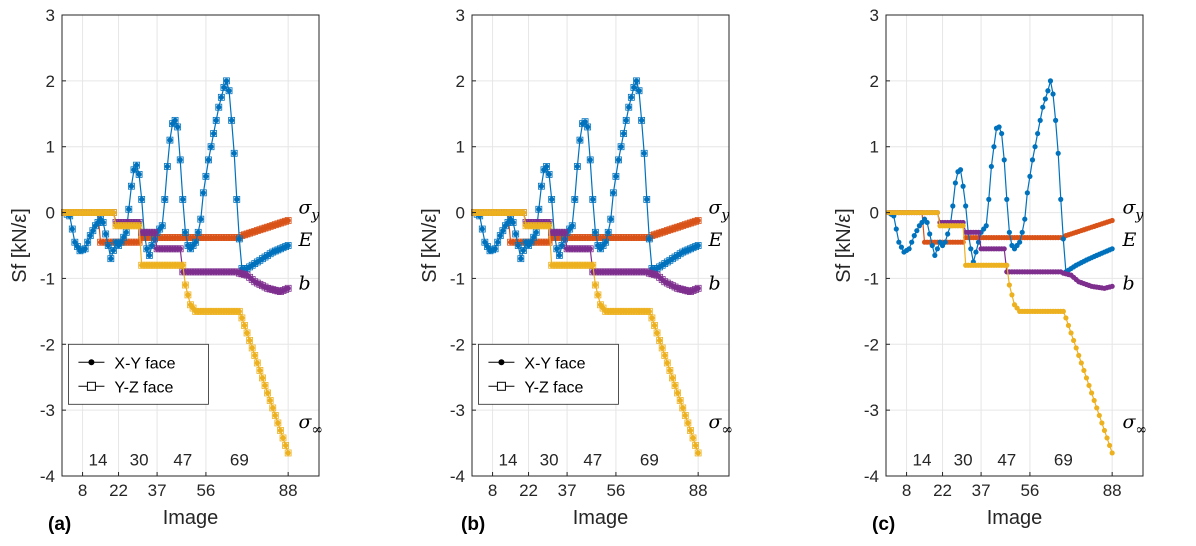 The height and width of the screenshot is (546, 1196). I want to click on legend-marker-square, so click(501, 386).